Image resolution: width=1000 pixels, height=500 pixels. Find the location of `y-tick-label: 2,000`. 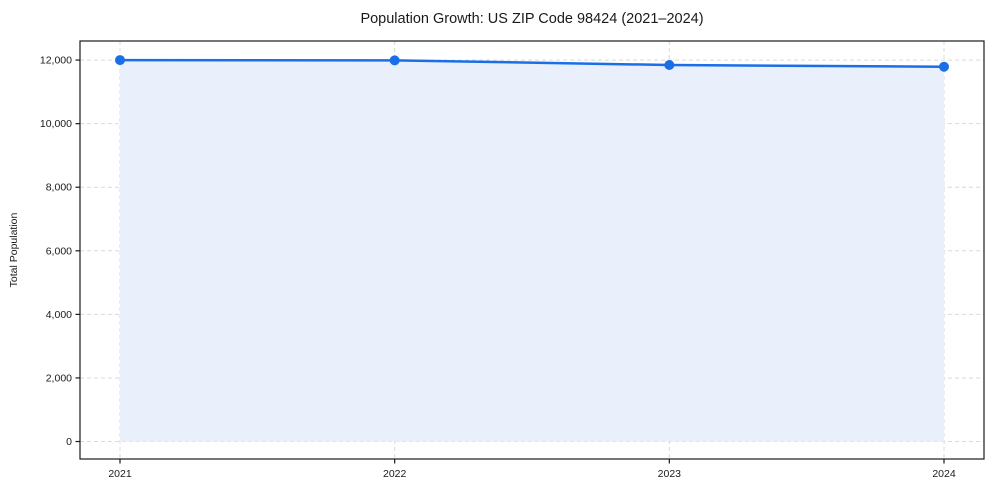

y-tick-label: 2,000 is located at coordinates (59, 378).